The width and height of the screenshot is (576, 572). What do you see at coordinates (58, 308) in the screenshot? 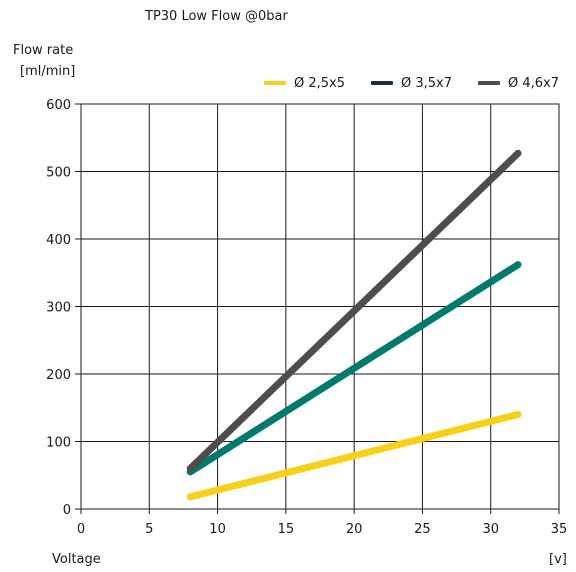
I see `y-tick-label-3: 300` at bounding box center [58, 308].